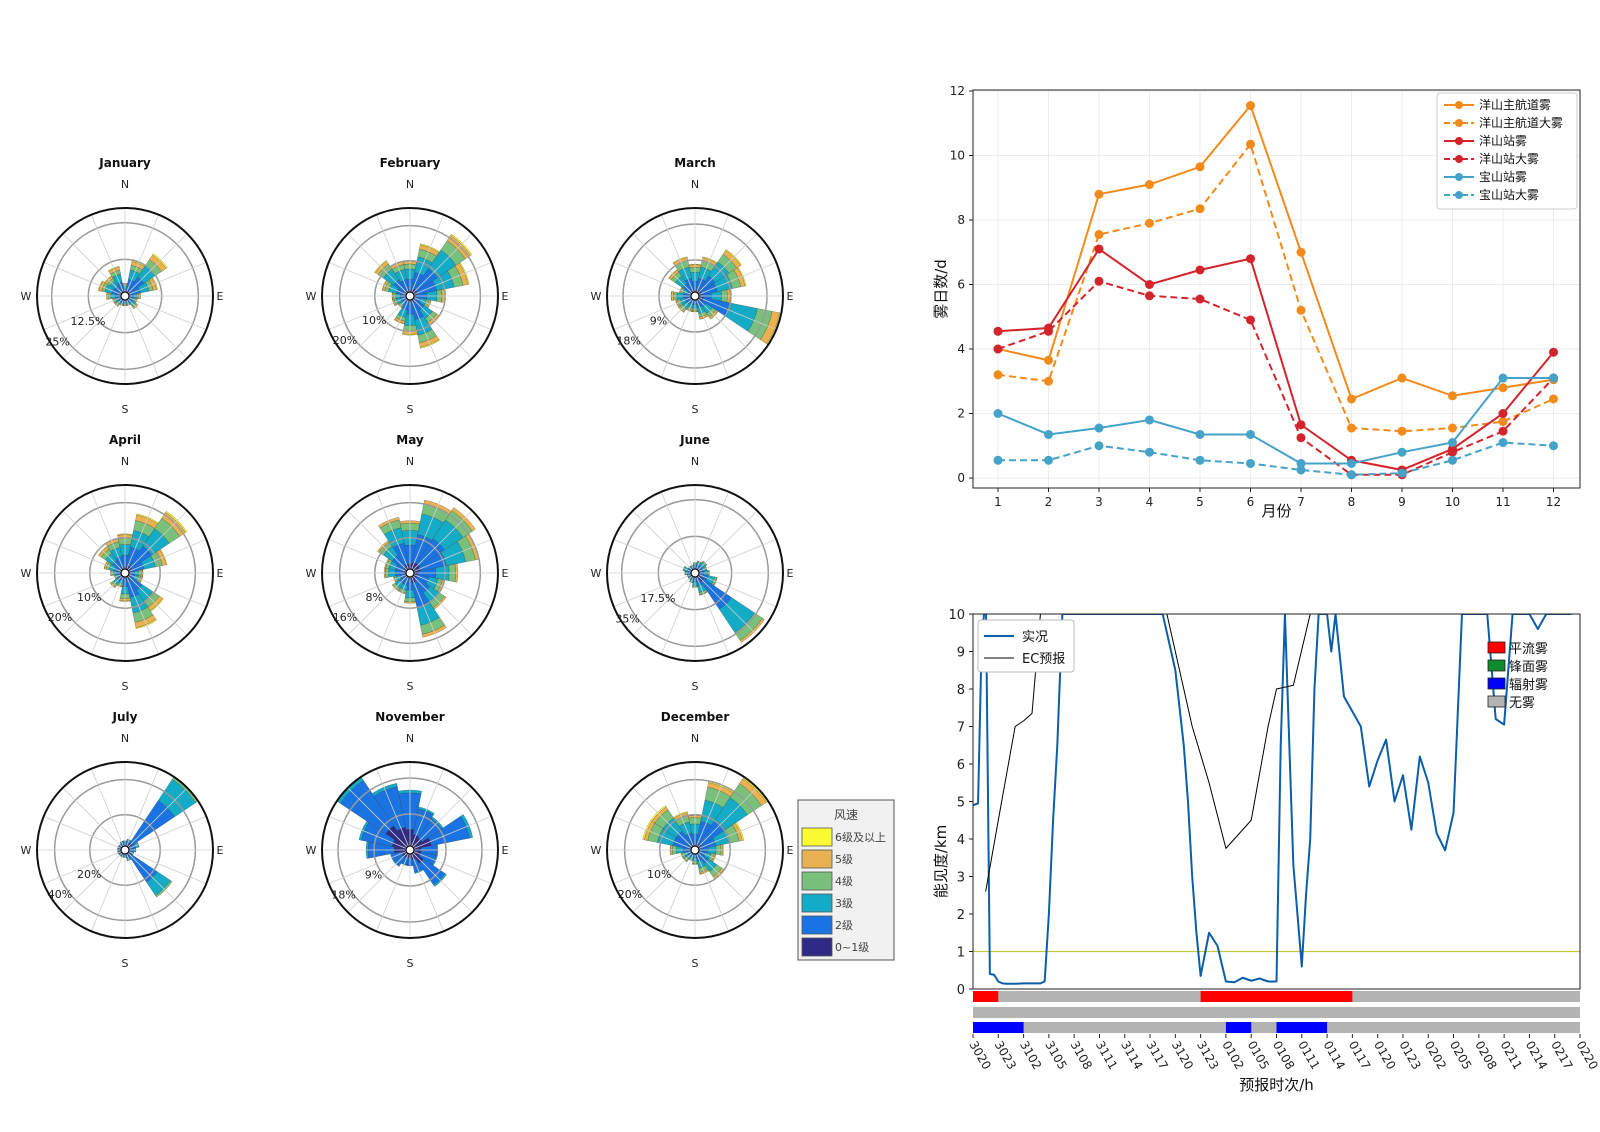  I want to click on plot-frame, so click(1276, 801).